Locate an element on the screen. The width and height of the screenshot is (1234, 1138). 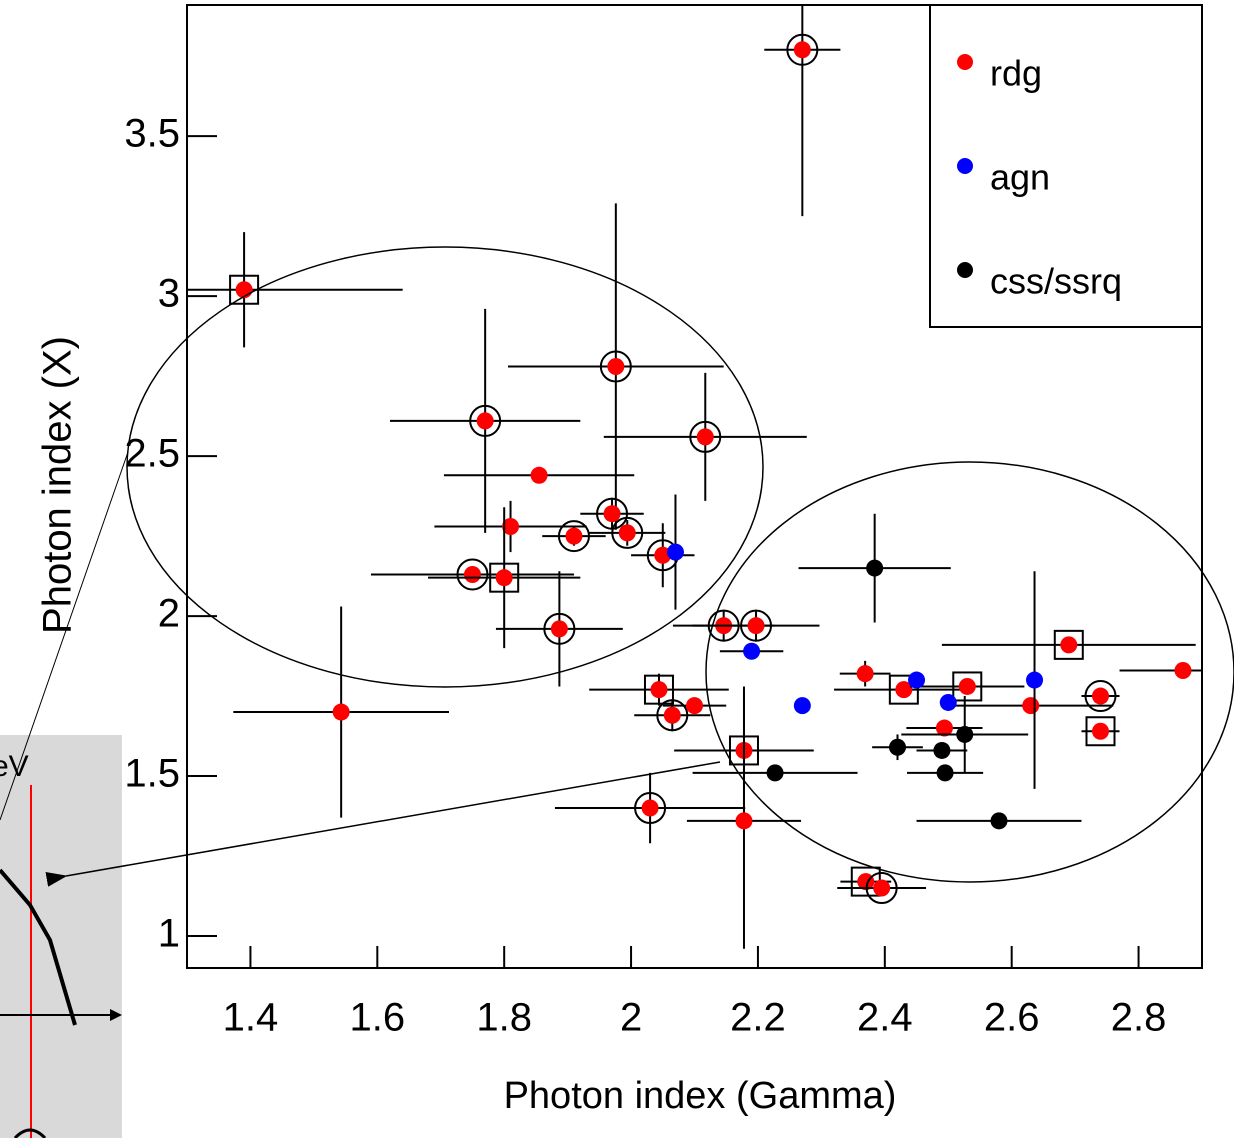
legend-label: rdg is located at coordinates (1016, 73).